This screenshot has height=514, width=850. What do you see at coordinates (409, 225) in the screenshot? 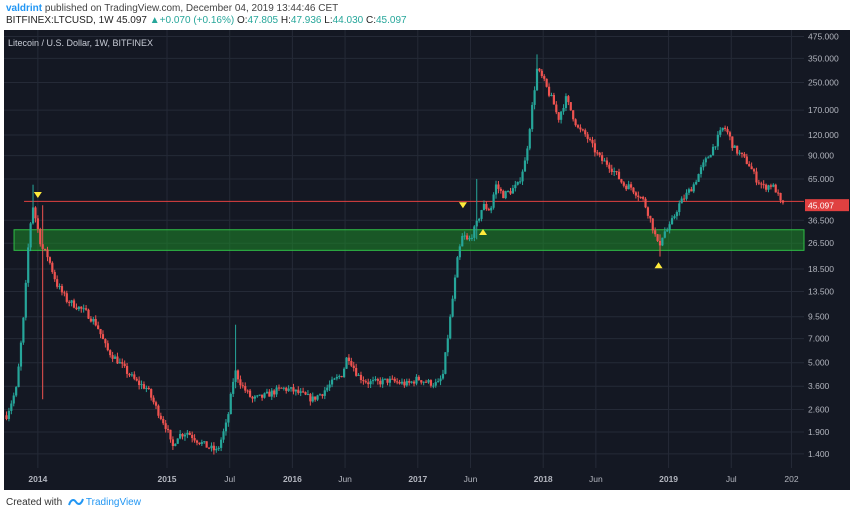
I see `support-zone` at bounding box center [409, 225].